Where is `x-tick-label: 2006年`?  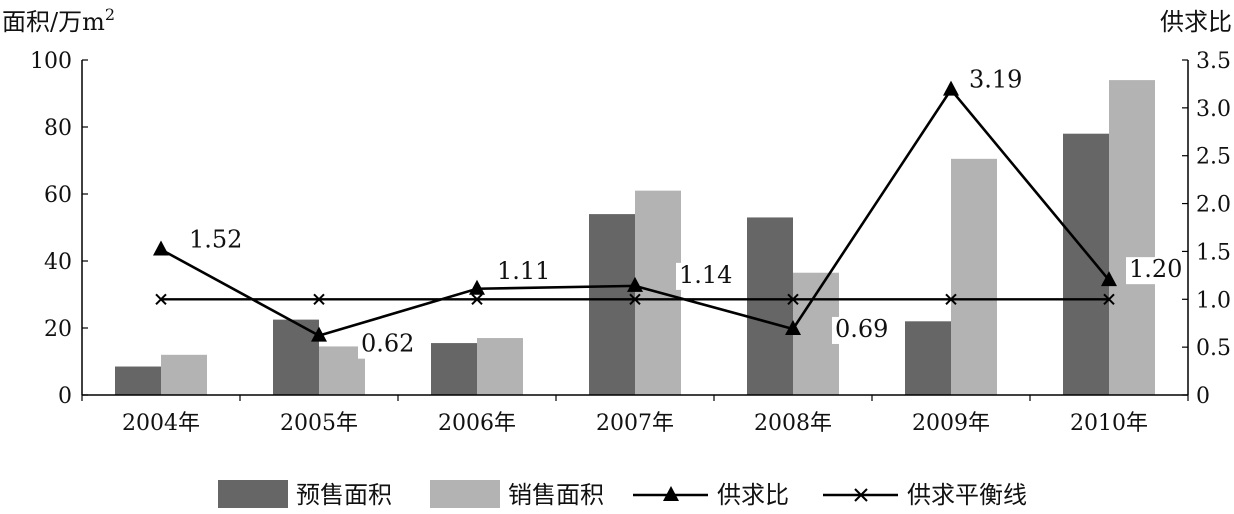 x-tick-label: 2006年 is located at coordinates (477, 423).